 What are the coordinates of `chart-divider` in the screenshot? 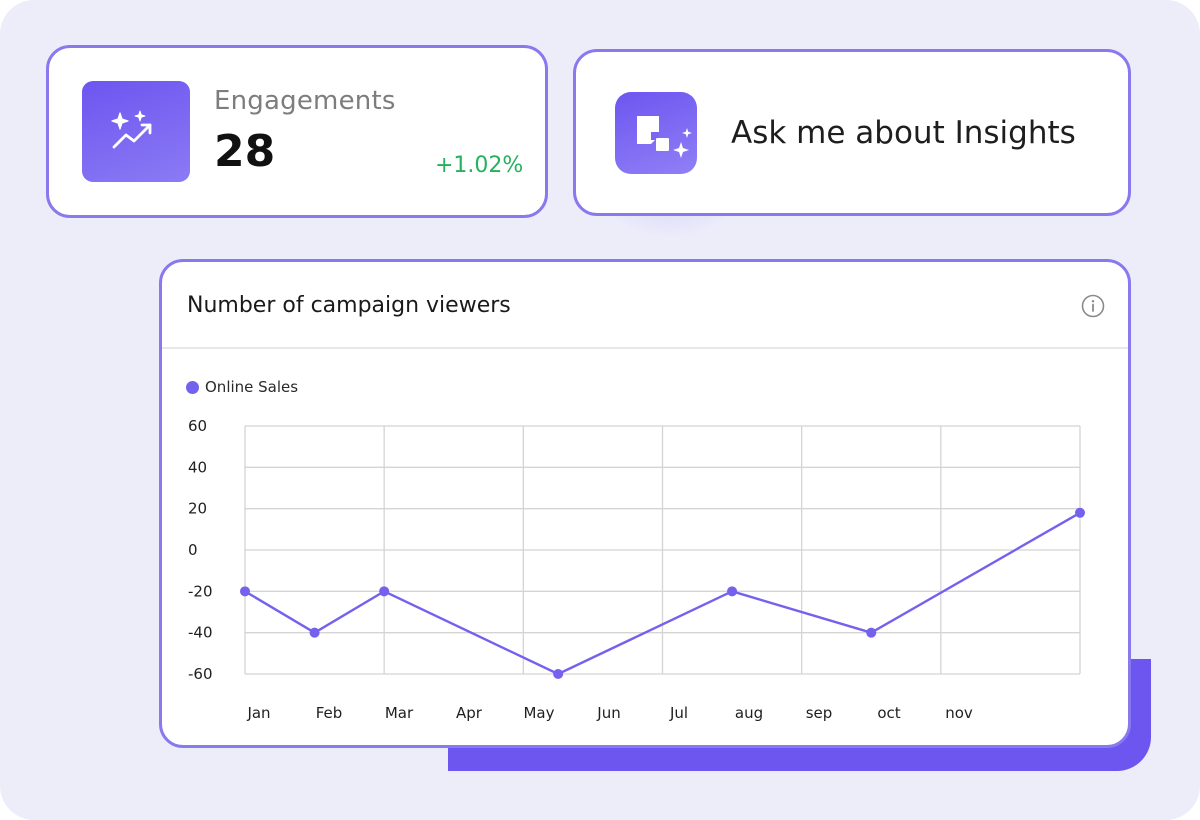 It's located at (645, 348).